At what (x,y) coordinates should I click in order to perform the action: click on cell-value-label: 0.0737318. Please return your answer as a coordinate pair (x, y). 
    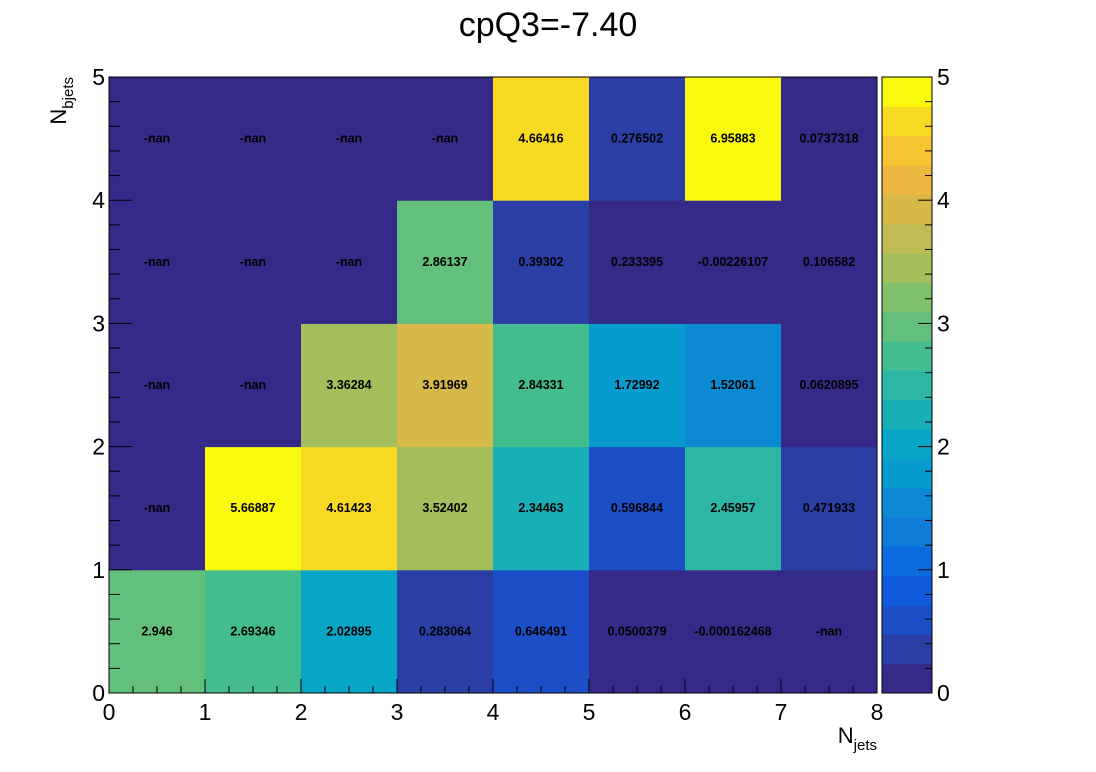
    Looking at the image, I should click on (828, 139).